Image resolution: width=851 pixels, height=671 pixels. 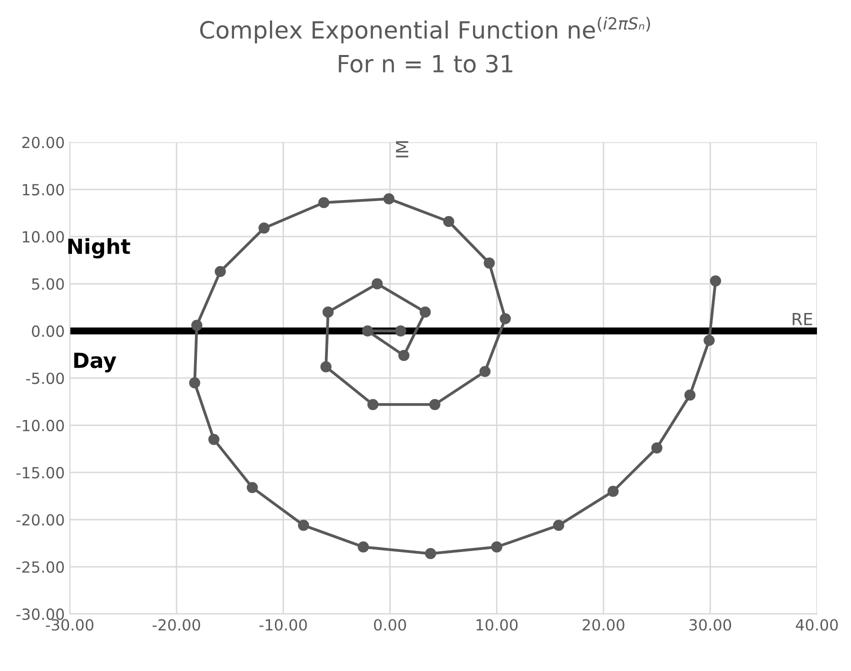 I want to click on x-tick-label: 10.00, so click(x=497, y=625).